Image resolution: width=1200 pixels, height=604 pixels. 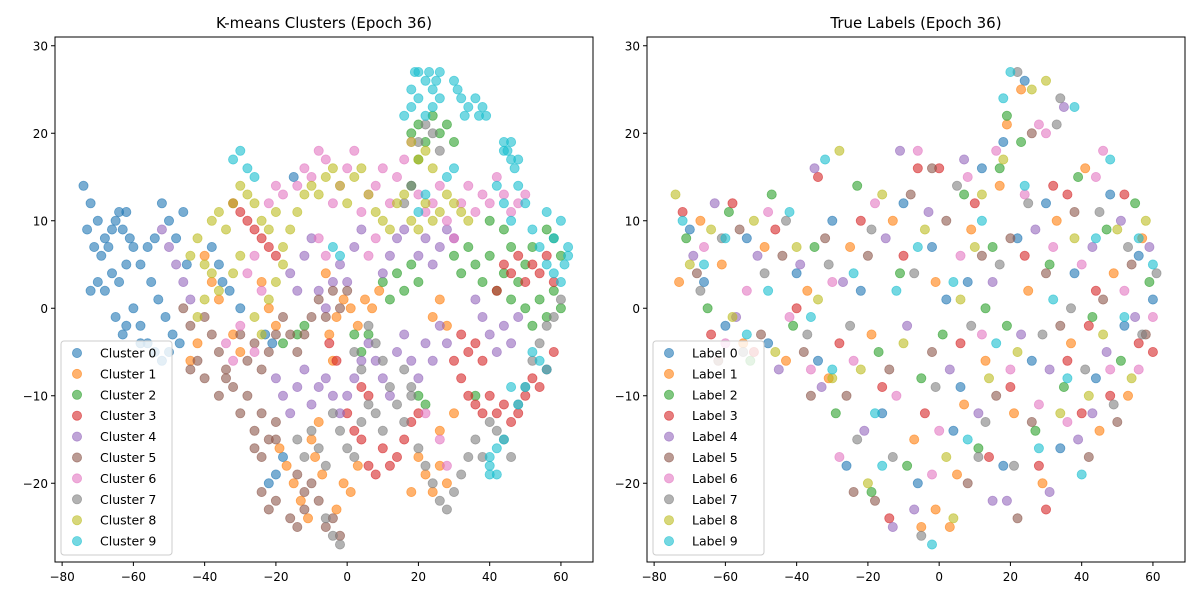 What do you see at coordinates (324, 23) in the screenshot?
I see `chart-title: K-means Clusters (Epoch 36)` at bounding box center [324, 23].